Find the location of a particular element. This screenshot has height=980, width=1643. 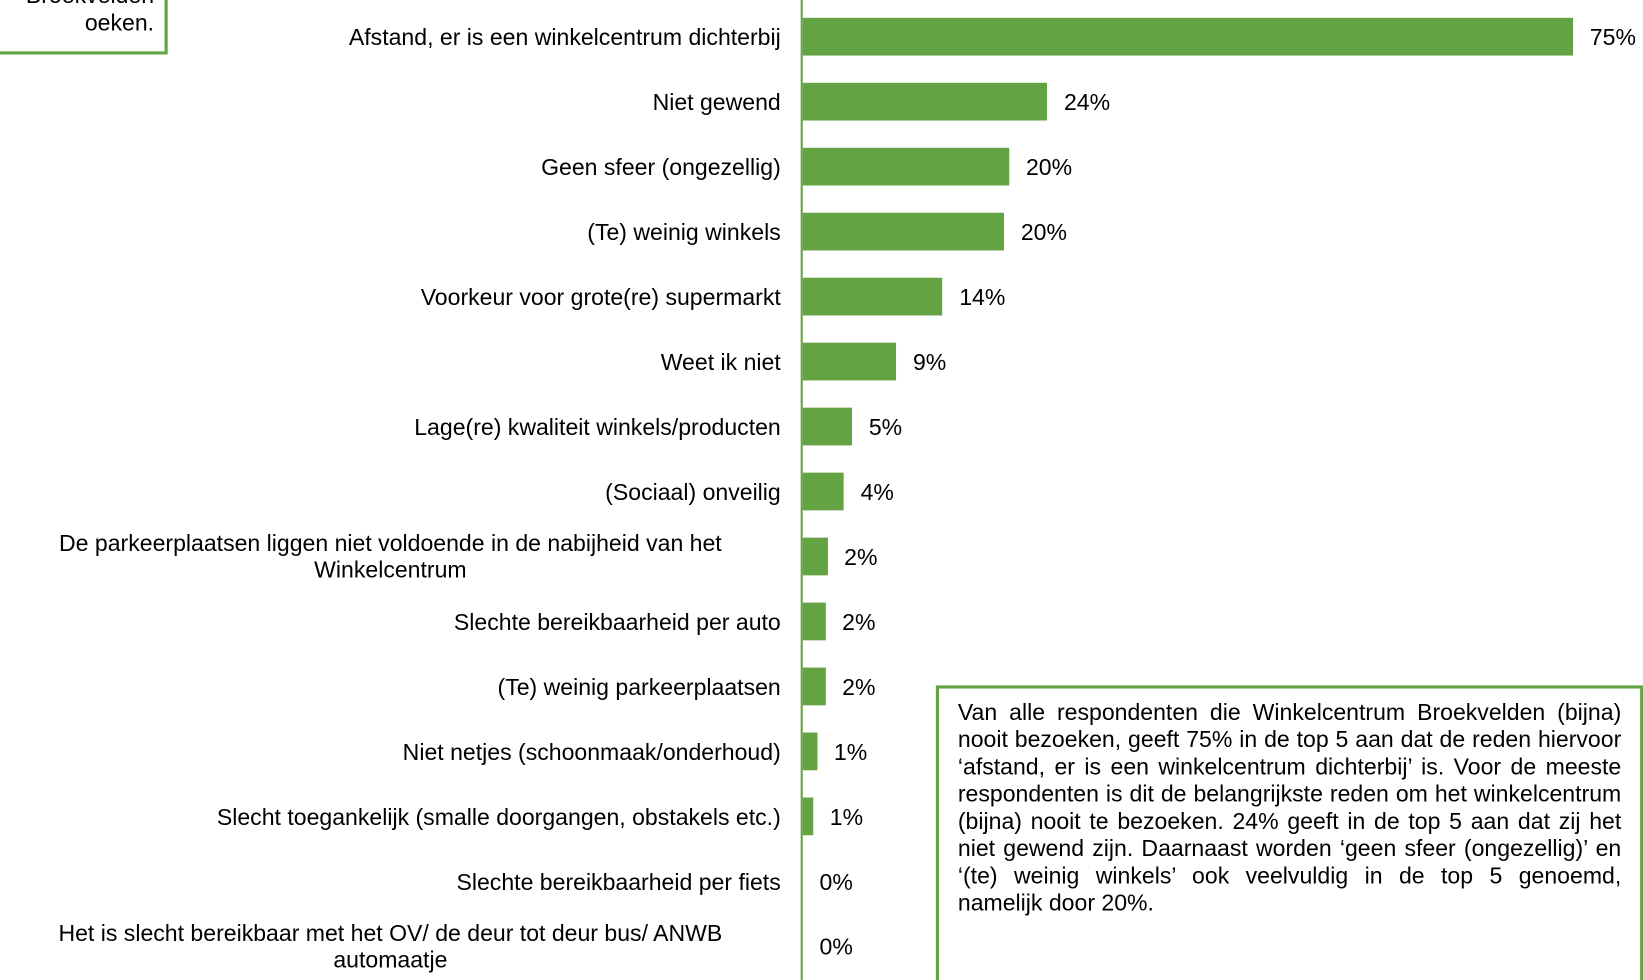

y-tick-label: Lage(re) kwaliteit winkels/producten is located at coordinates (390, 426).